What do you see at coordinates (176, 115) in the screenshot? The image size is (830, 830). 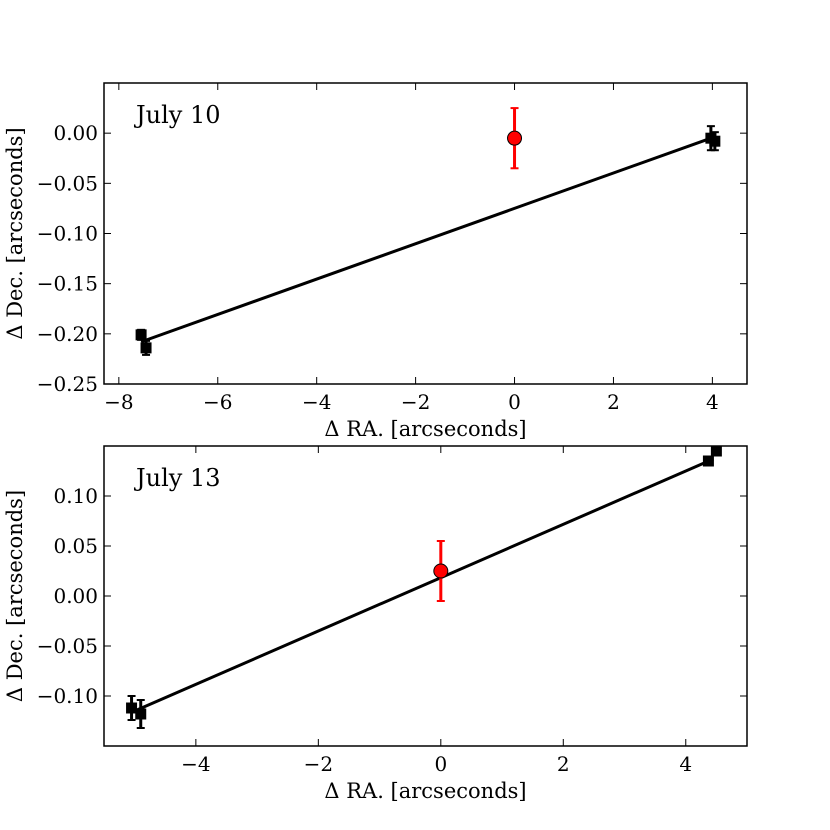 I see `panel-annotation: July 10` at bounding box center [176, 115].